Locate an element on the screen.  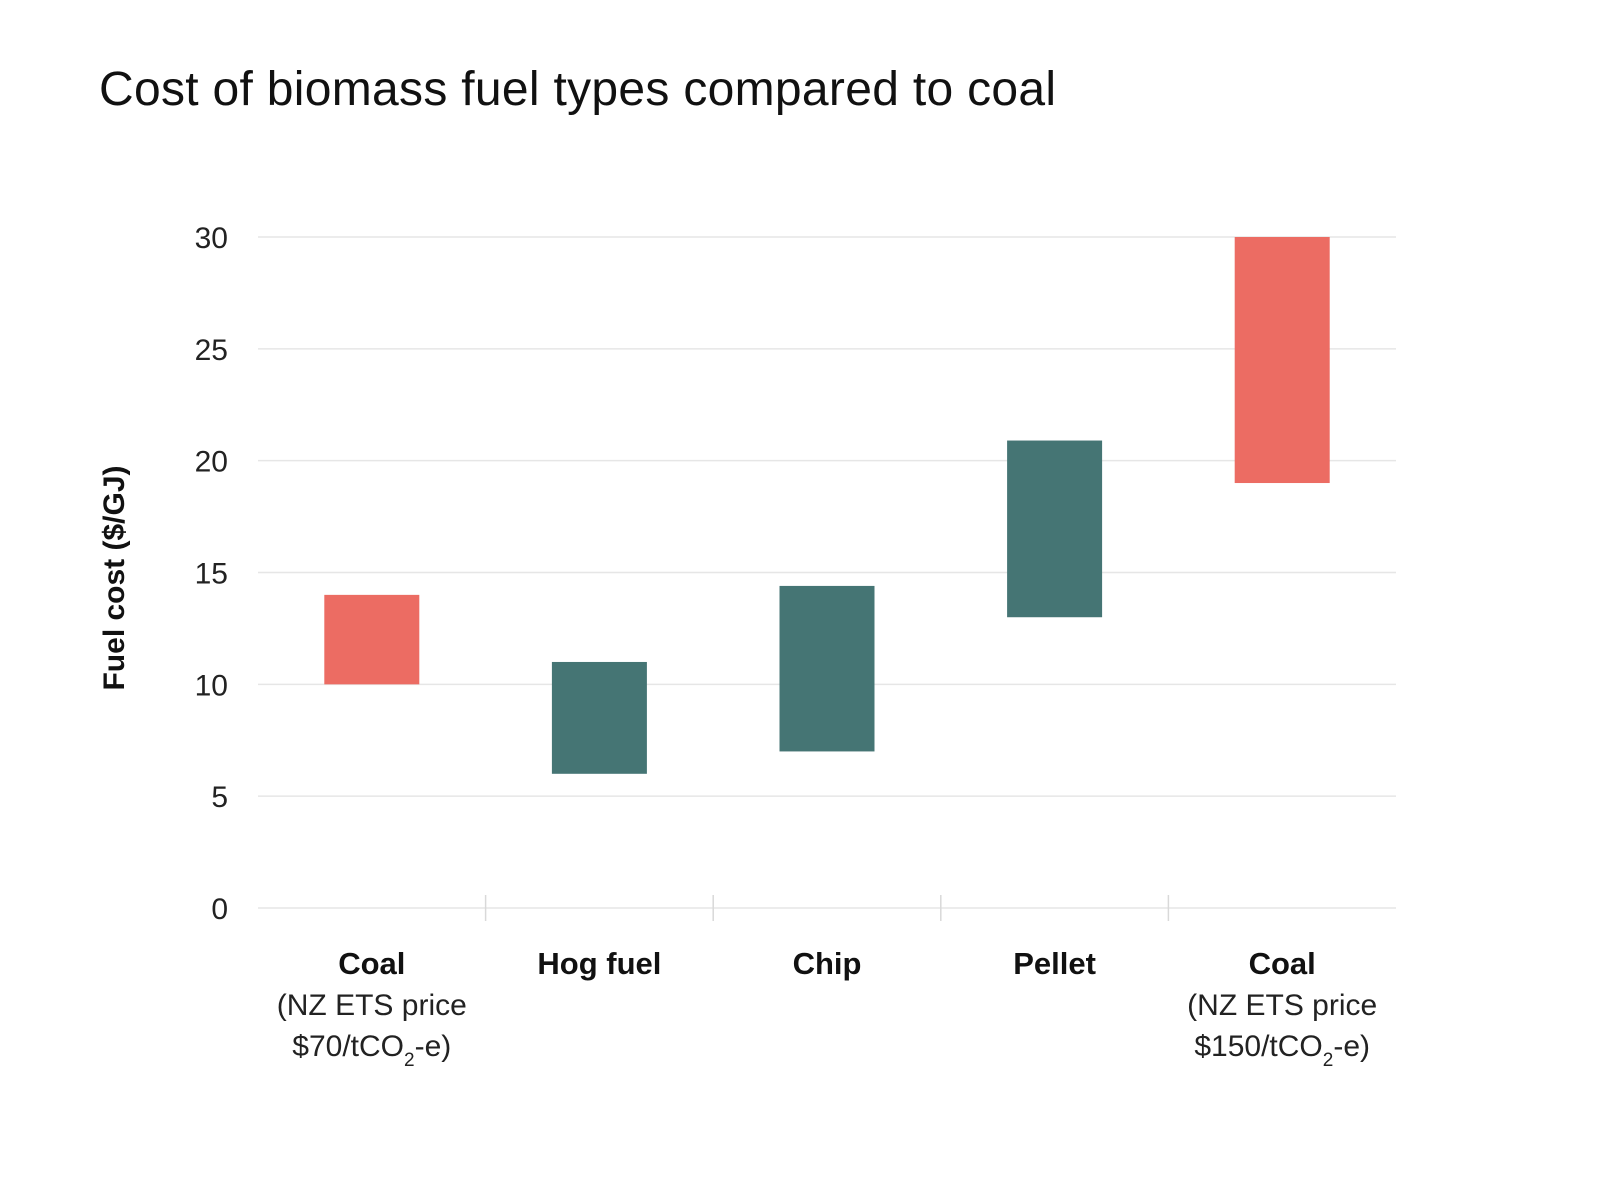
y-tick-label: 0 is located at coordinates (219, 909).